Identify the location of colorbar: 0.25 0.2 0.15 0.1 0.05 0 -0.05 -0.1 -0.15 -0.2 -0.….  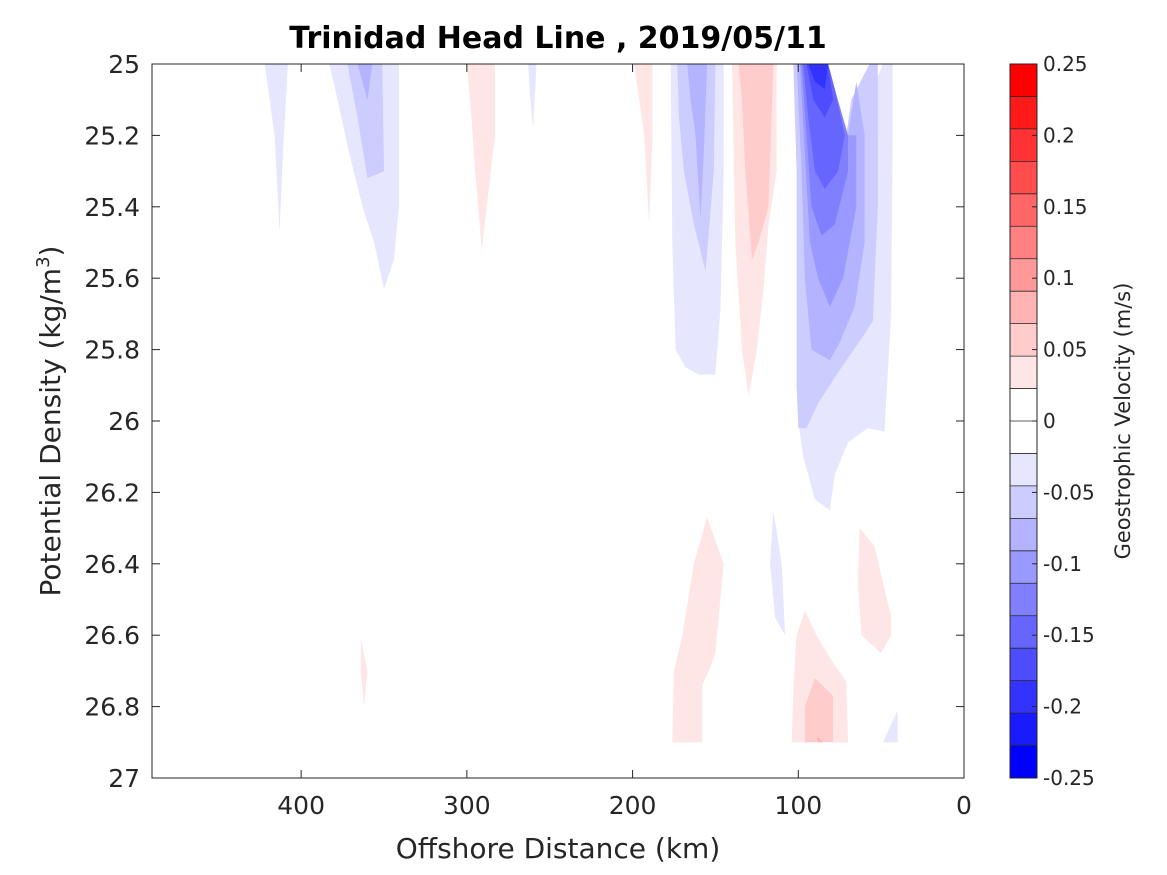
(1052, 421).